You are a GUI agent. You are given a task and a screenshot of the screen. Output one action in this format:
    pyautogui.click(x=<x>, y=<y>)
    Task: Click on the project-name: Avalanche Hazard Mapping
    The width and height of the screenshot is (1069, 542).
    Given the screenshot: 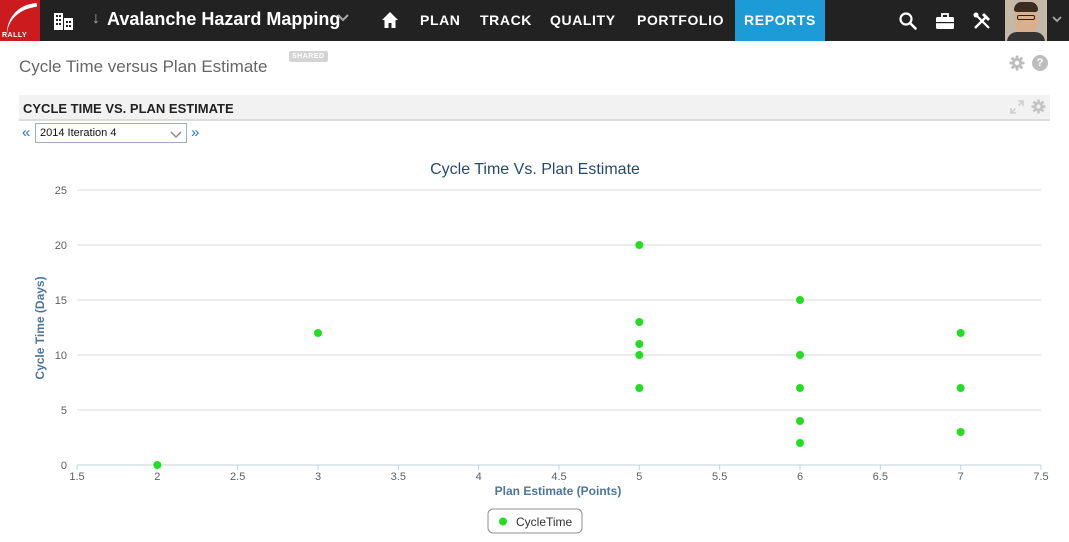 What is the action you would take?
    pyautogui.click(x=224, y=19)
    